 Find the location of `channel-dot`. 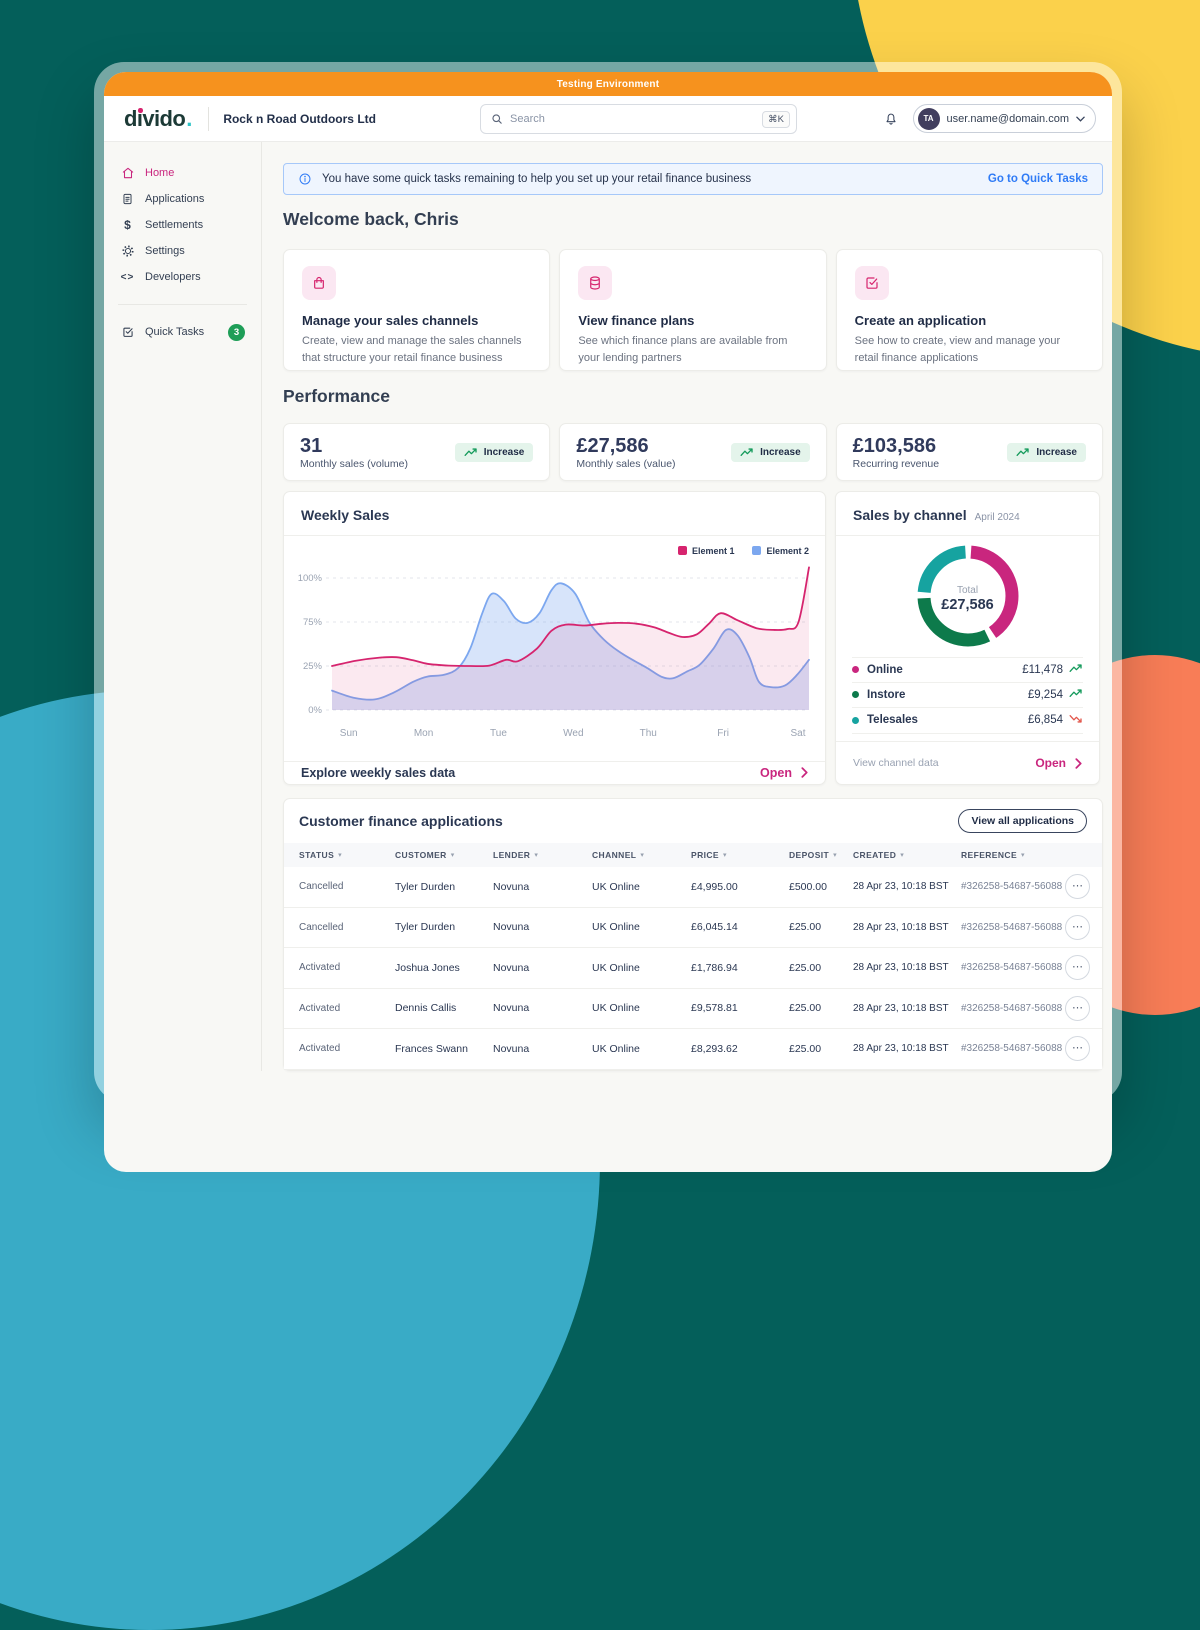

channel-dot is located at coordinates (855, 695).